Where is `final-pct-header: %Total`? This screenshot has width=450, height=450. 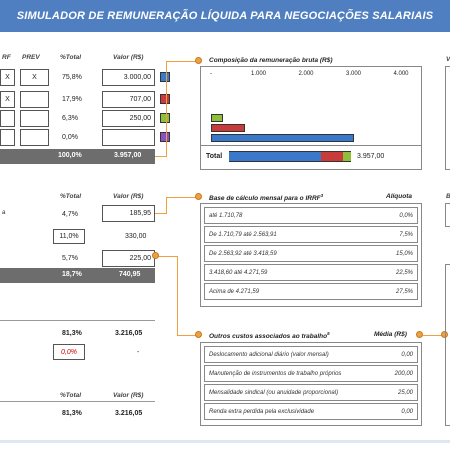 final-pct-header: %Total is located at coordinates (71, 395).